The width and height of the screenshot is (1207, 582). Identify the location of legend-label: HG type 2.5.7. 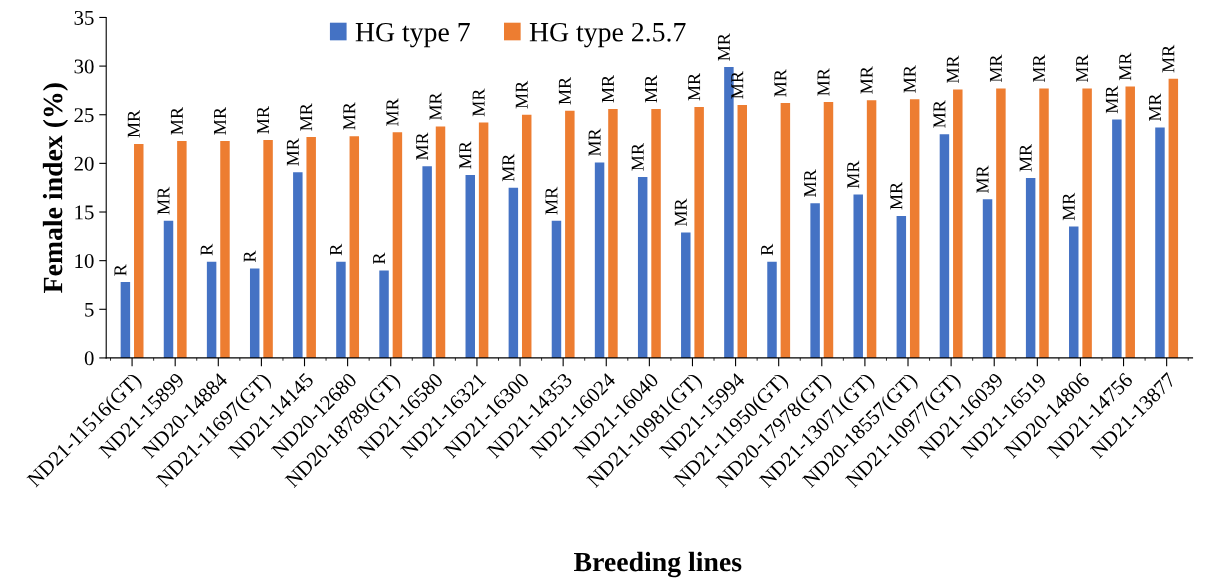
(607, 35).